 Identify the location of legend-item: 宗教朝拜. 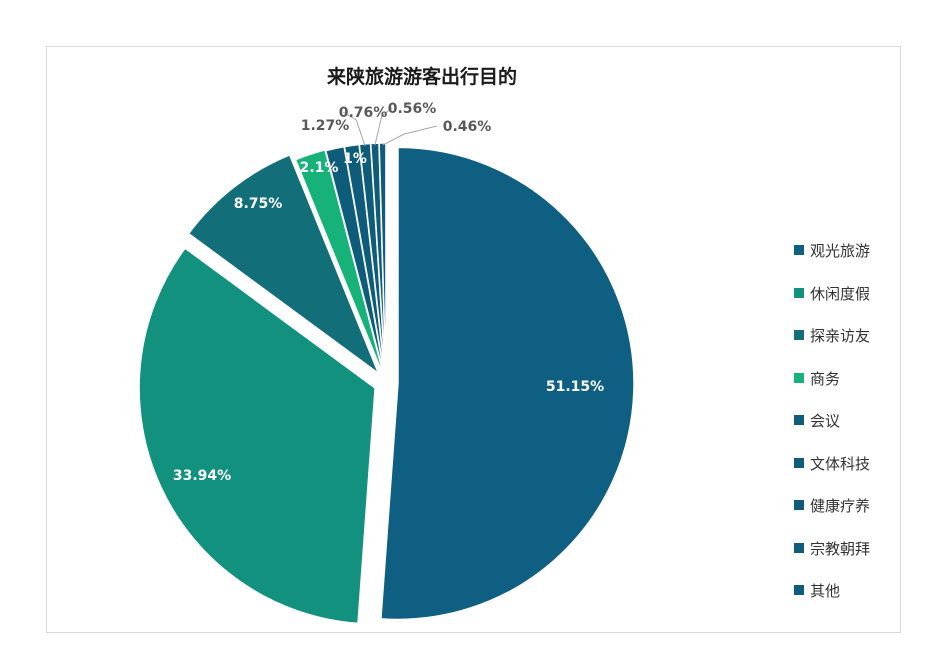
(832, 559).